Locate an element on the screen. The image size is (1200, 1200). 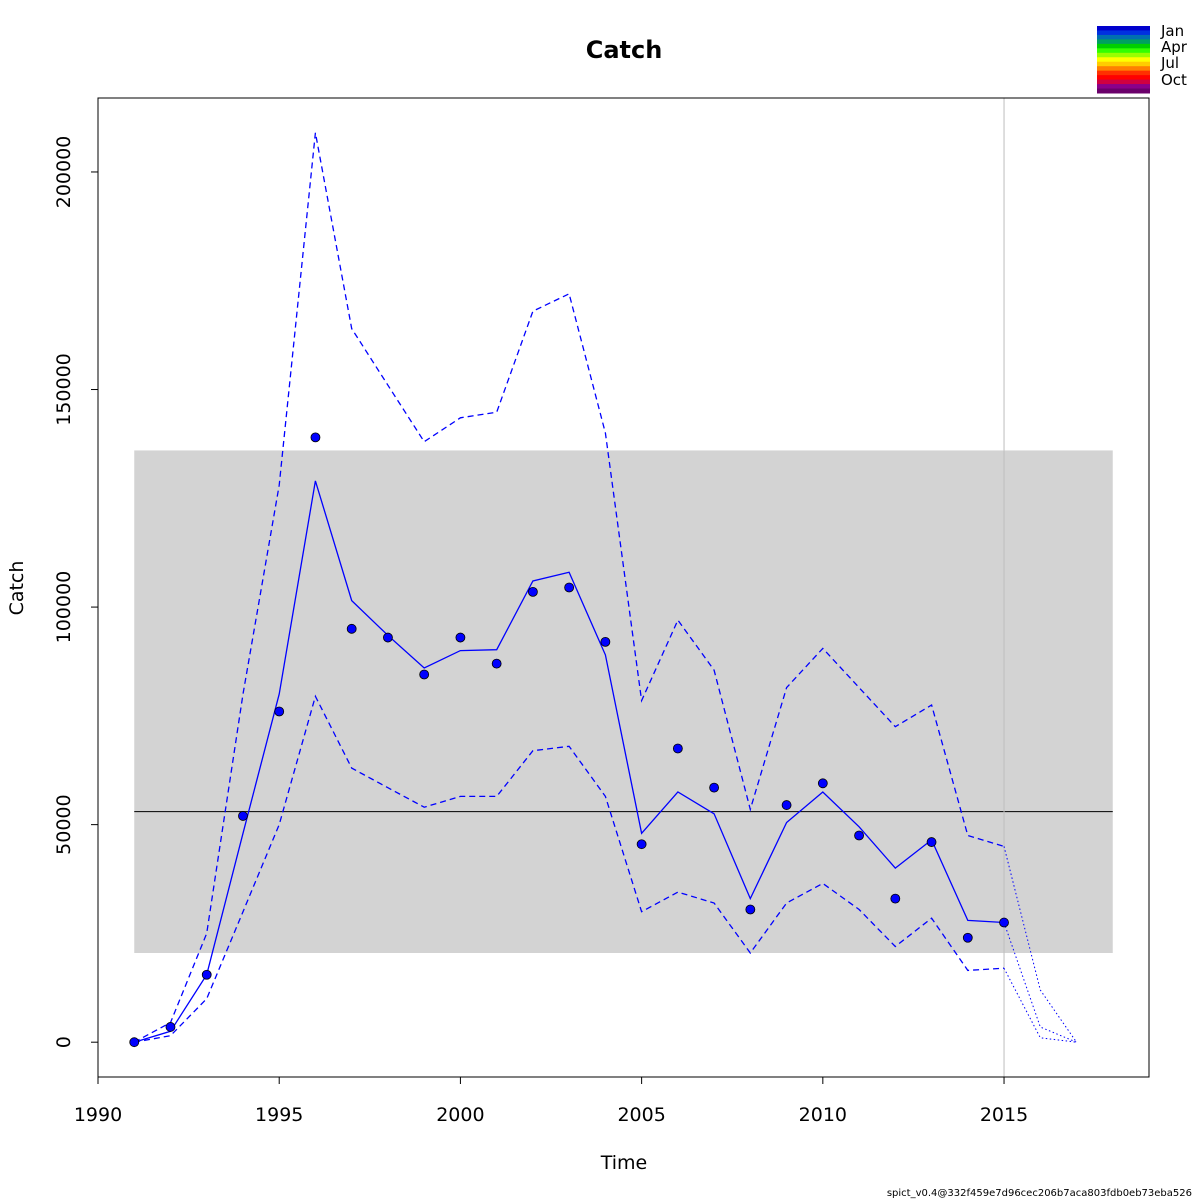
x-tick-label: 2015 is located at coordinates (1004, 1115).